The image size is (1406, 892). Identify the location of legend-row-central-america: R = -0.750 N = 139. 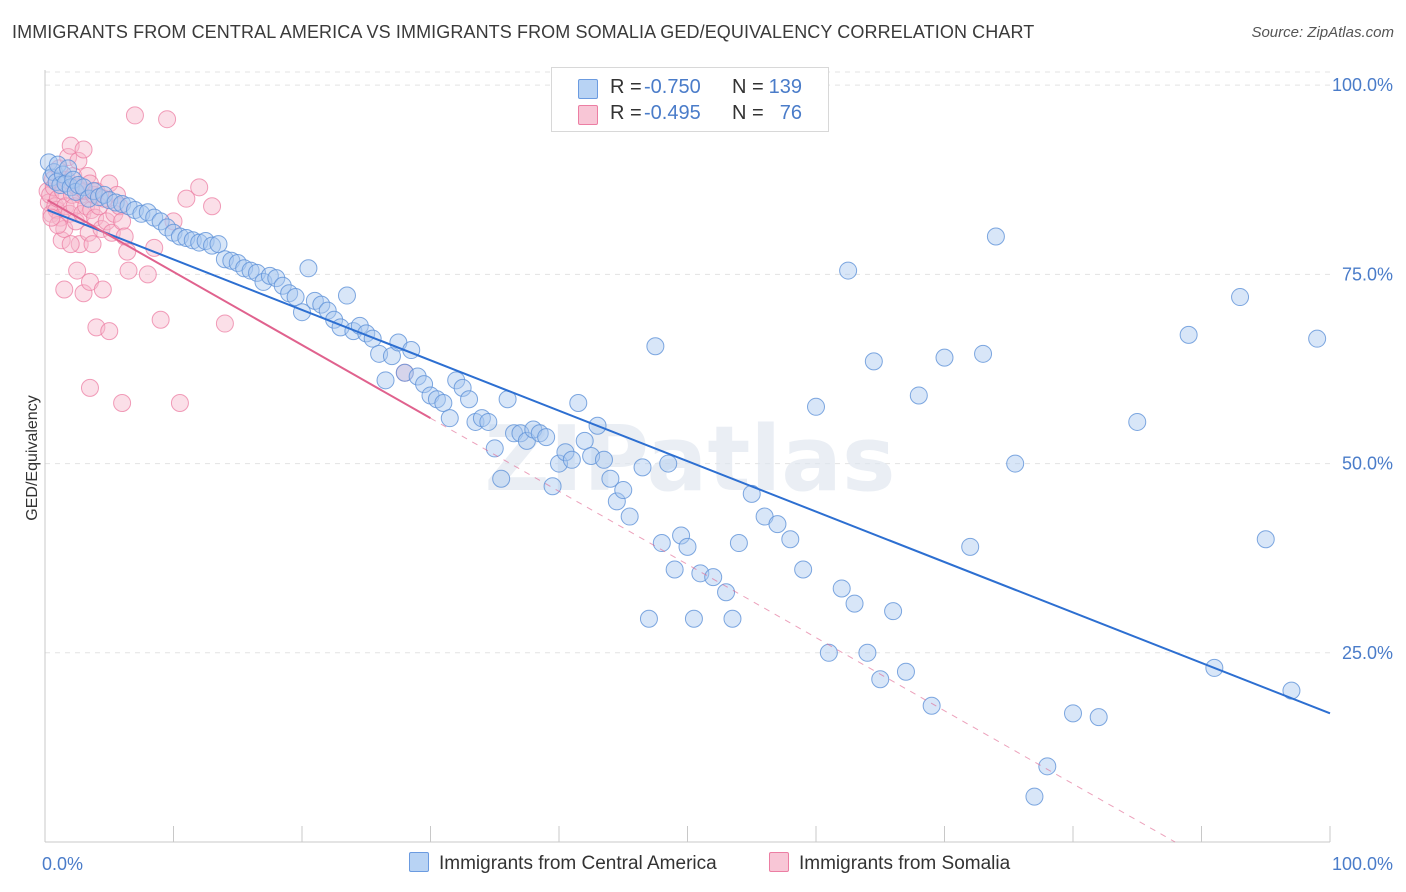
(690, 88).